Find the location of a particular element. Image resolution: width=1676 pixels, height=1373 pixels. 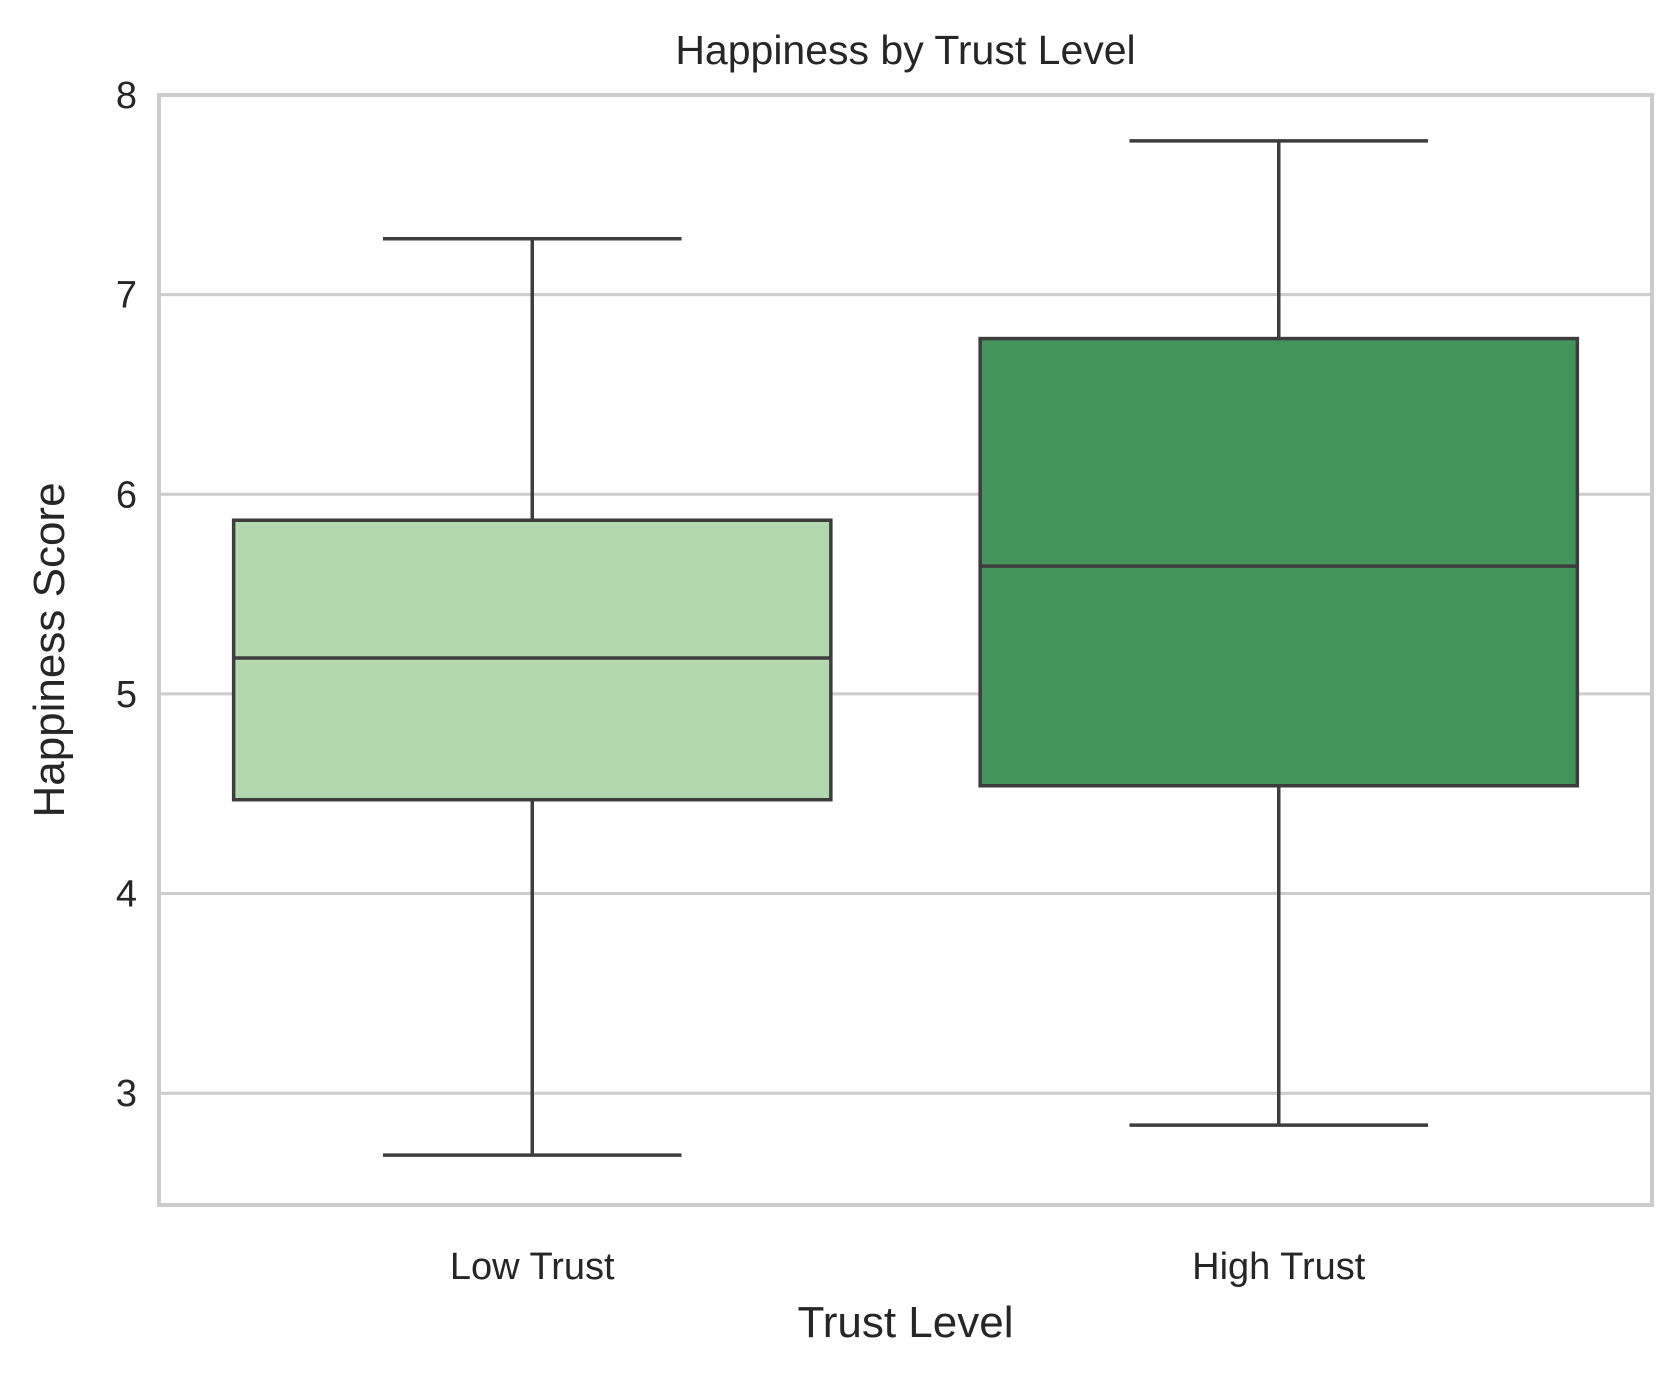

y-tick-label: 4 is located at coordinates (126, 895).